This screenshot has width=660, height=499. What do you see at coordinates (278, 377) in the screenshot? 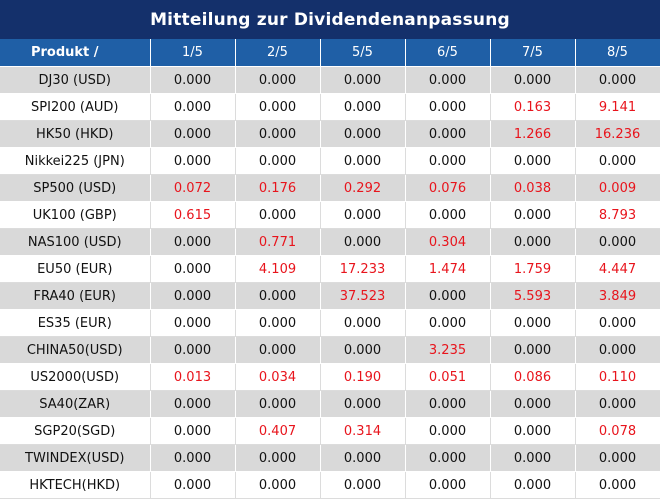
I see `value-cell: 0.034` at bounding box center [278, 377].